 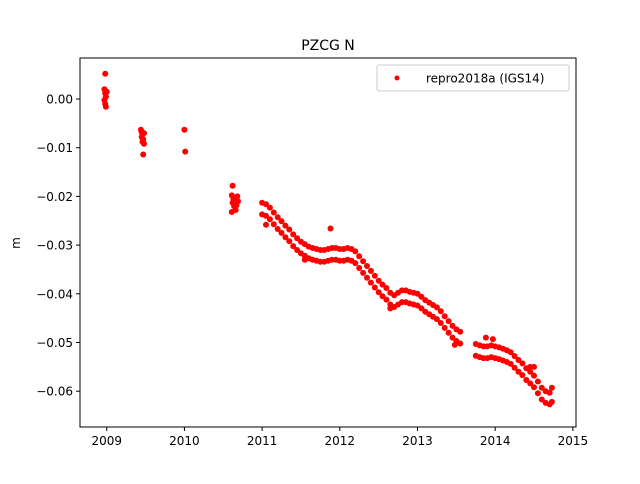 What do you see at coordinates (184, 441) in the screenshot?
I see `x-tick-label: 2010` at bounding box center [184, 441].